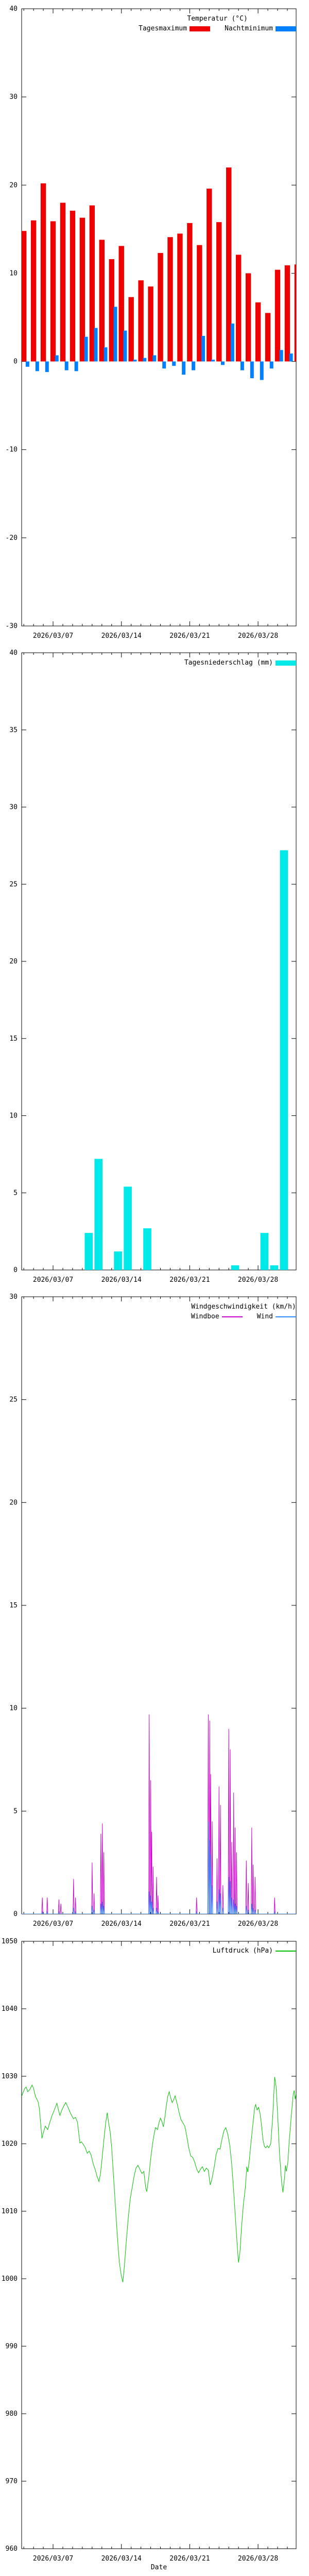 Image resolution: width=309 pixels, height=2576 pixels. I want to click on pressure-legend: Luftdruck (hPa), so click(254, 1951).